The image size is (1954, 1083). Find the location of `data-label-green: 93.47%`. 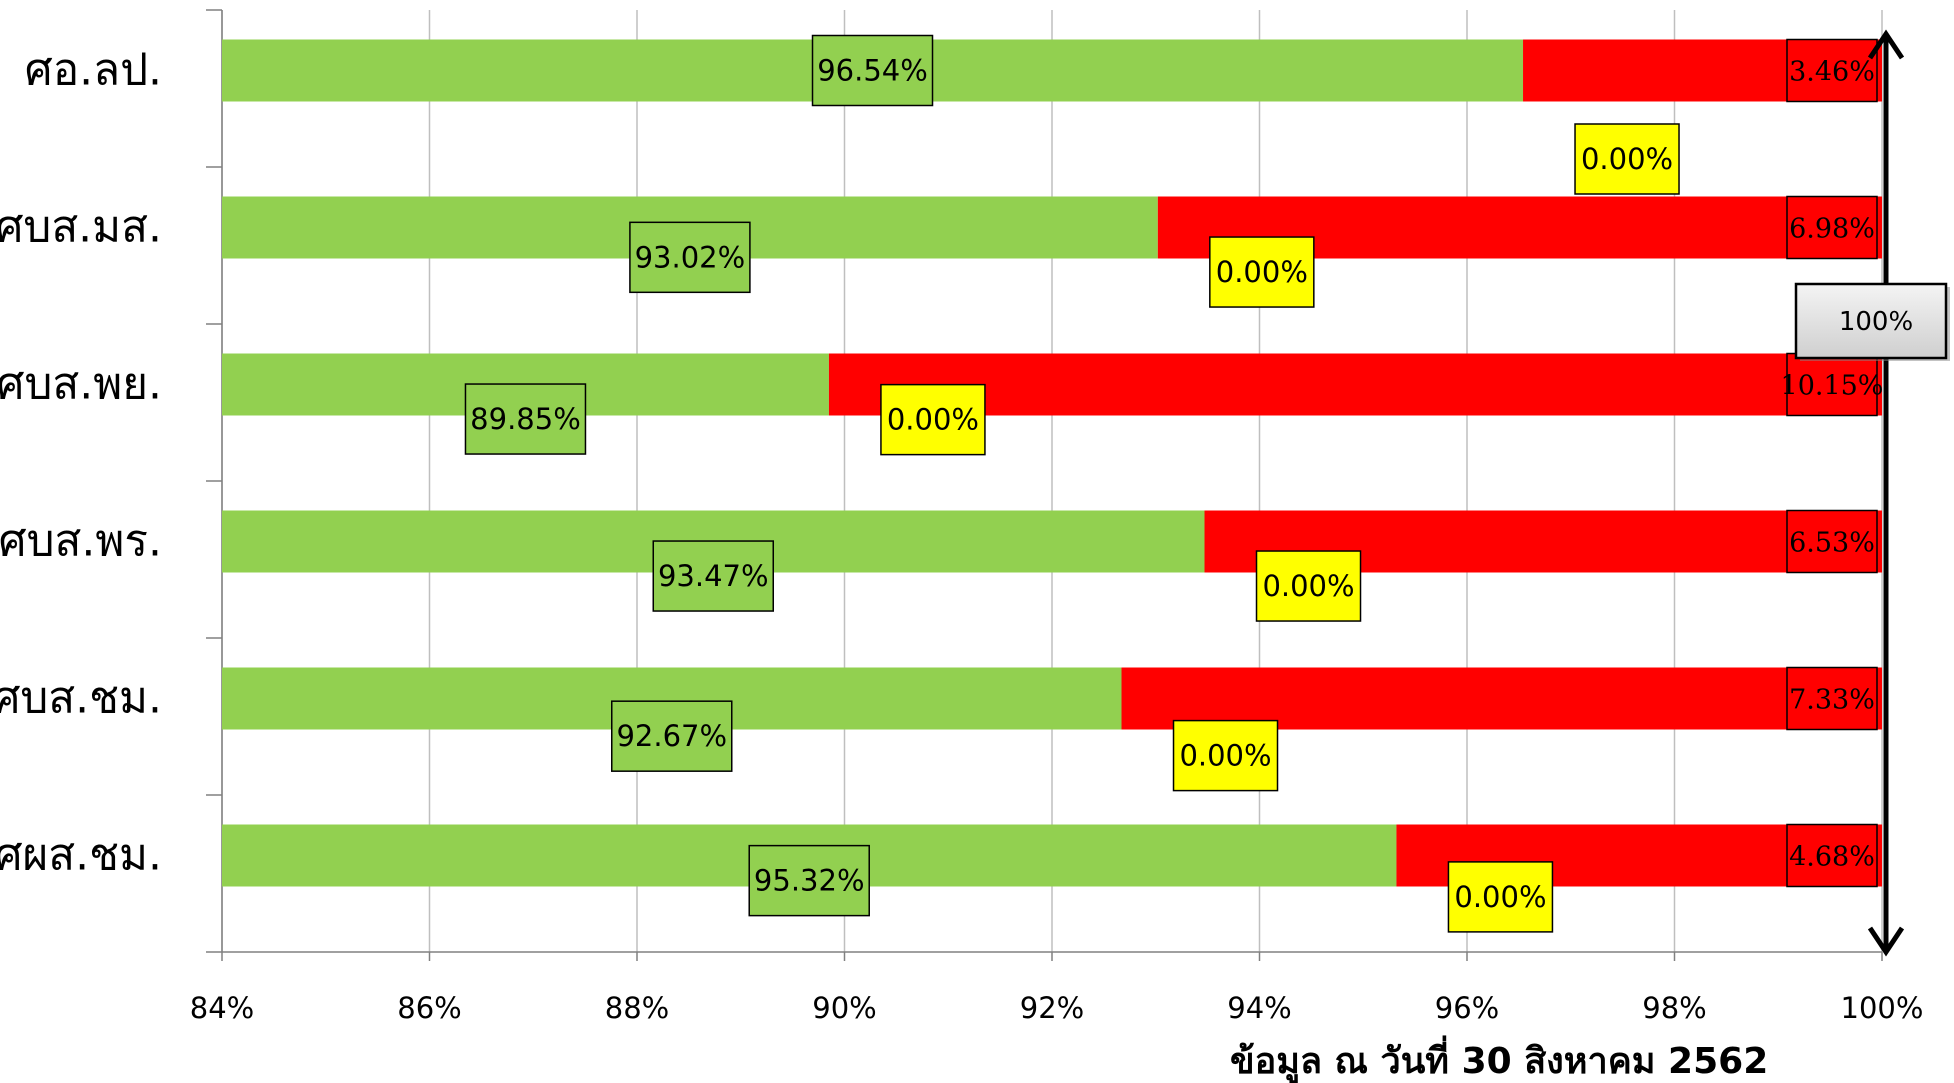

data-label-green: 93.47% is located at coordinates (713, 576).